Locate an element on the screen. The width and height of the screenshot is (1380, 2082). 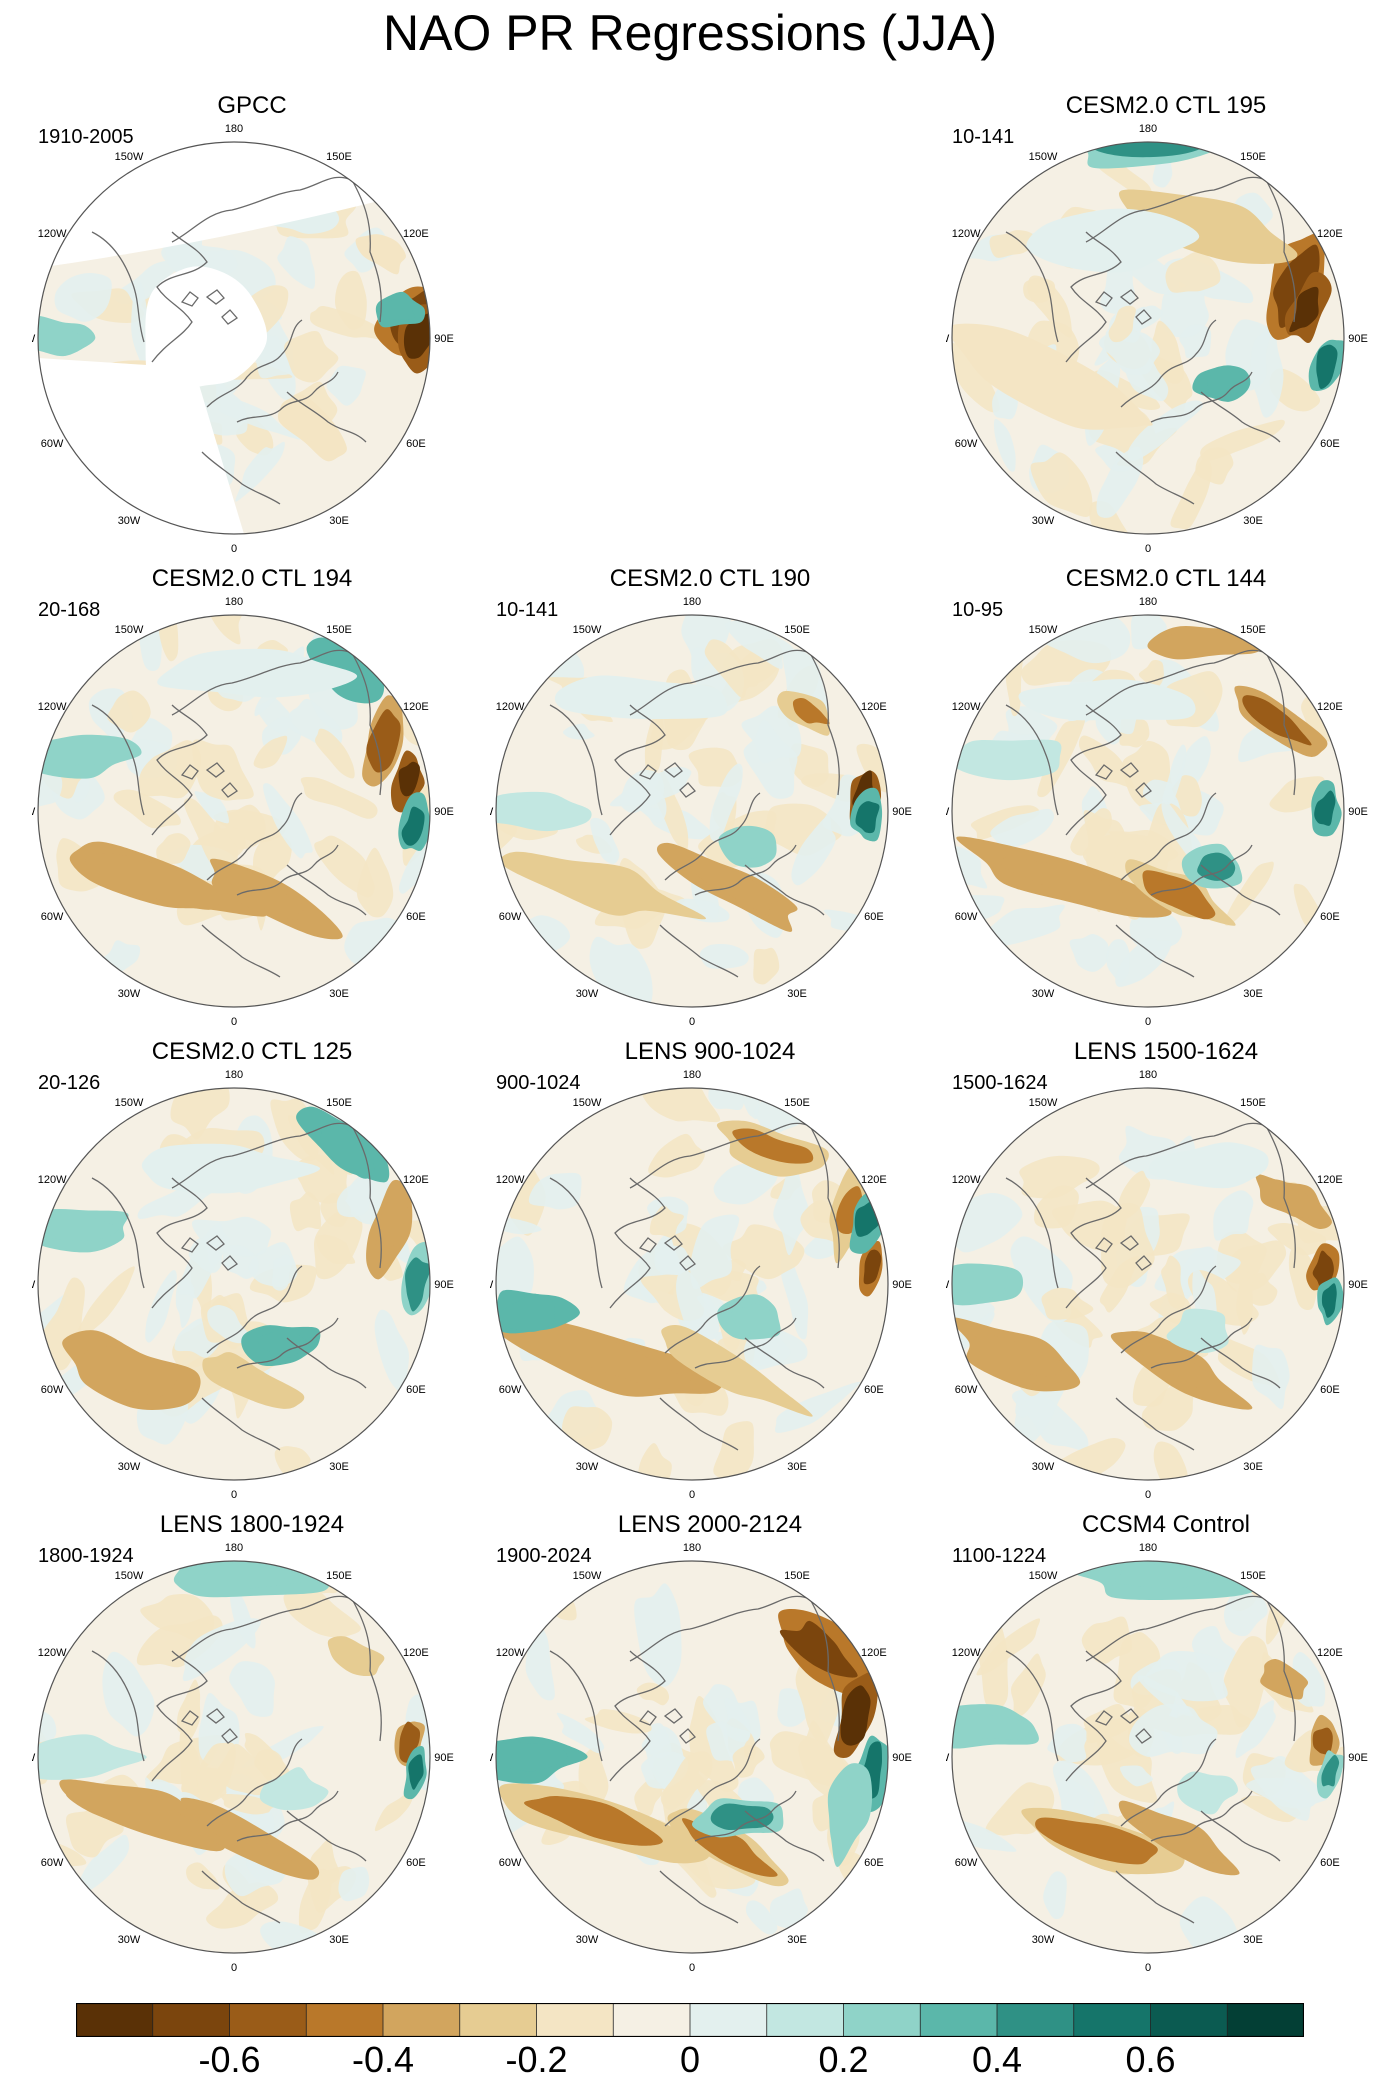
colorbar-tick-label: 0.6 is located at coordinates (1150, 2059).